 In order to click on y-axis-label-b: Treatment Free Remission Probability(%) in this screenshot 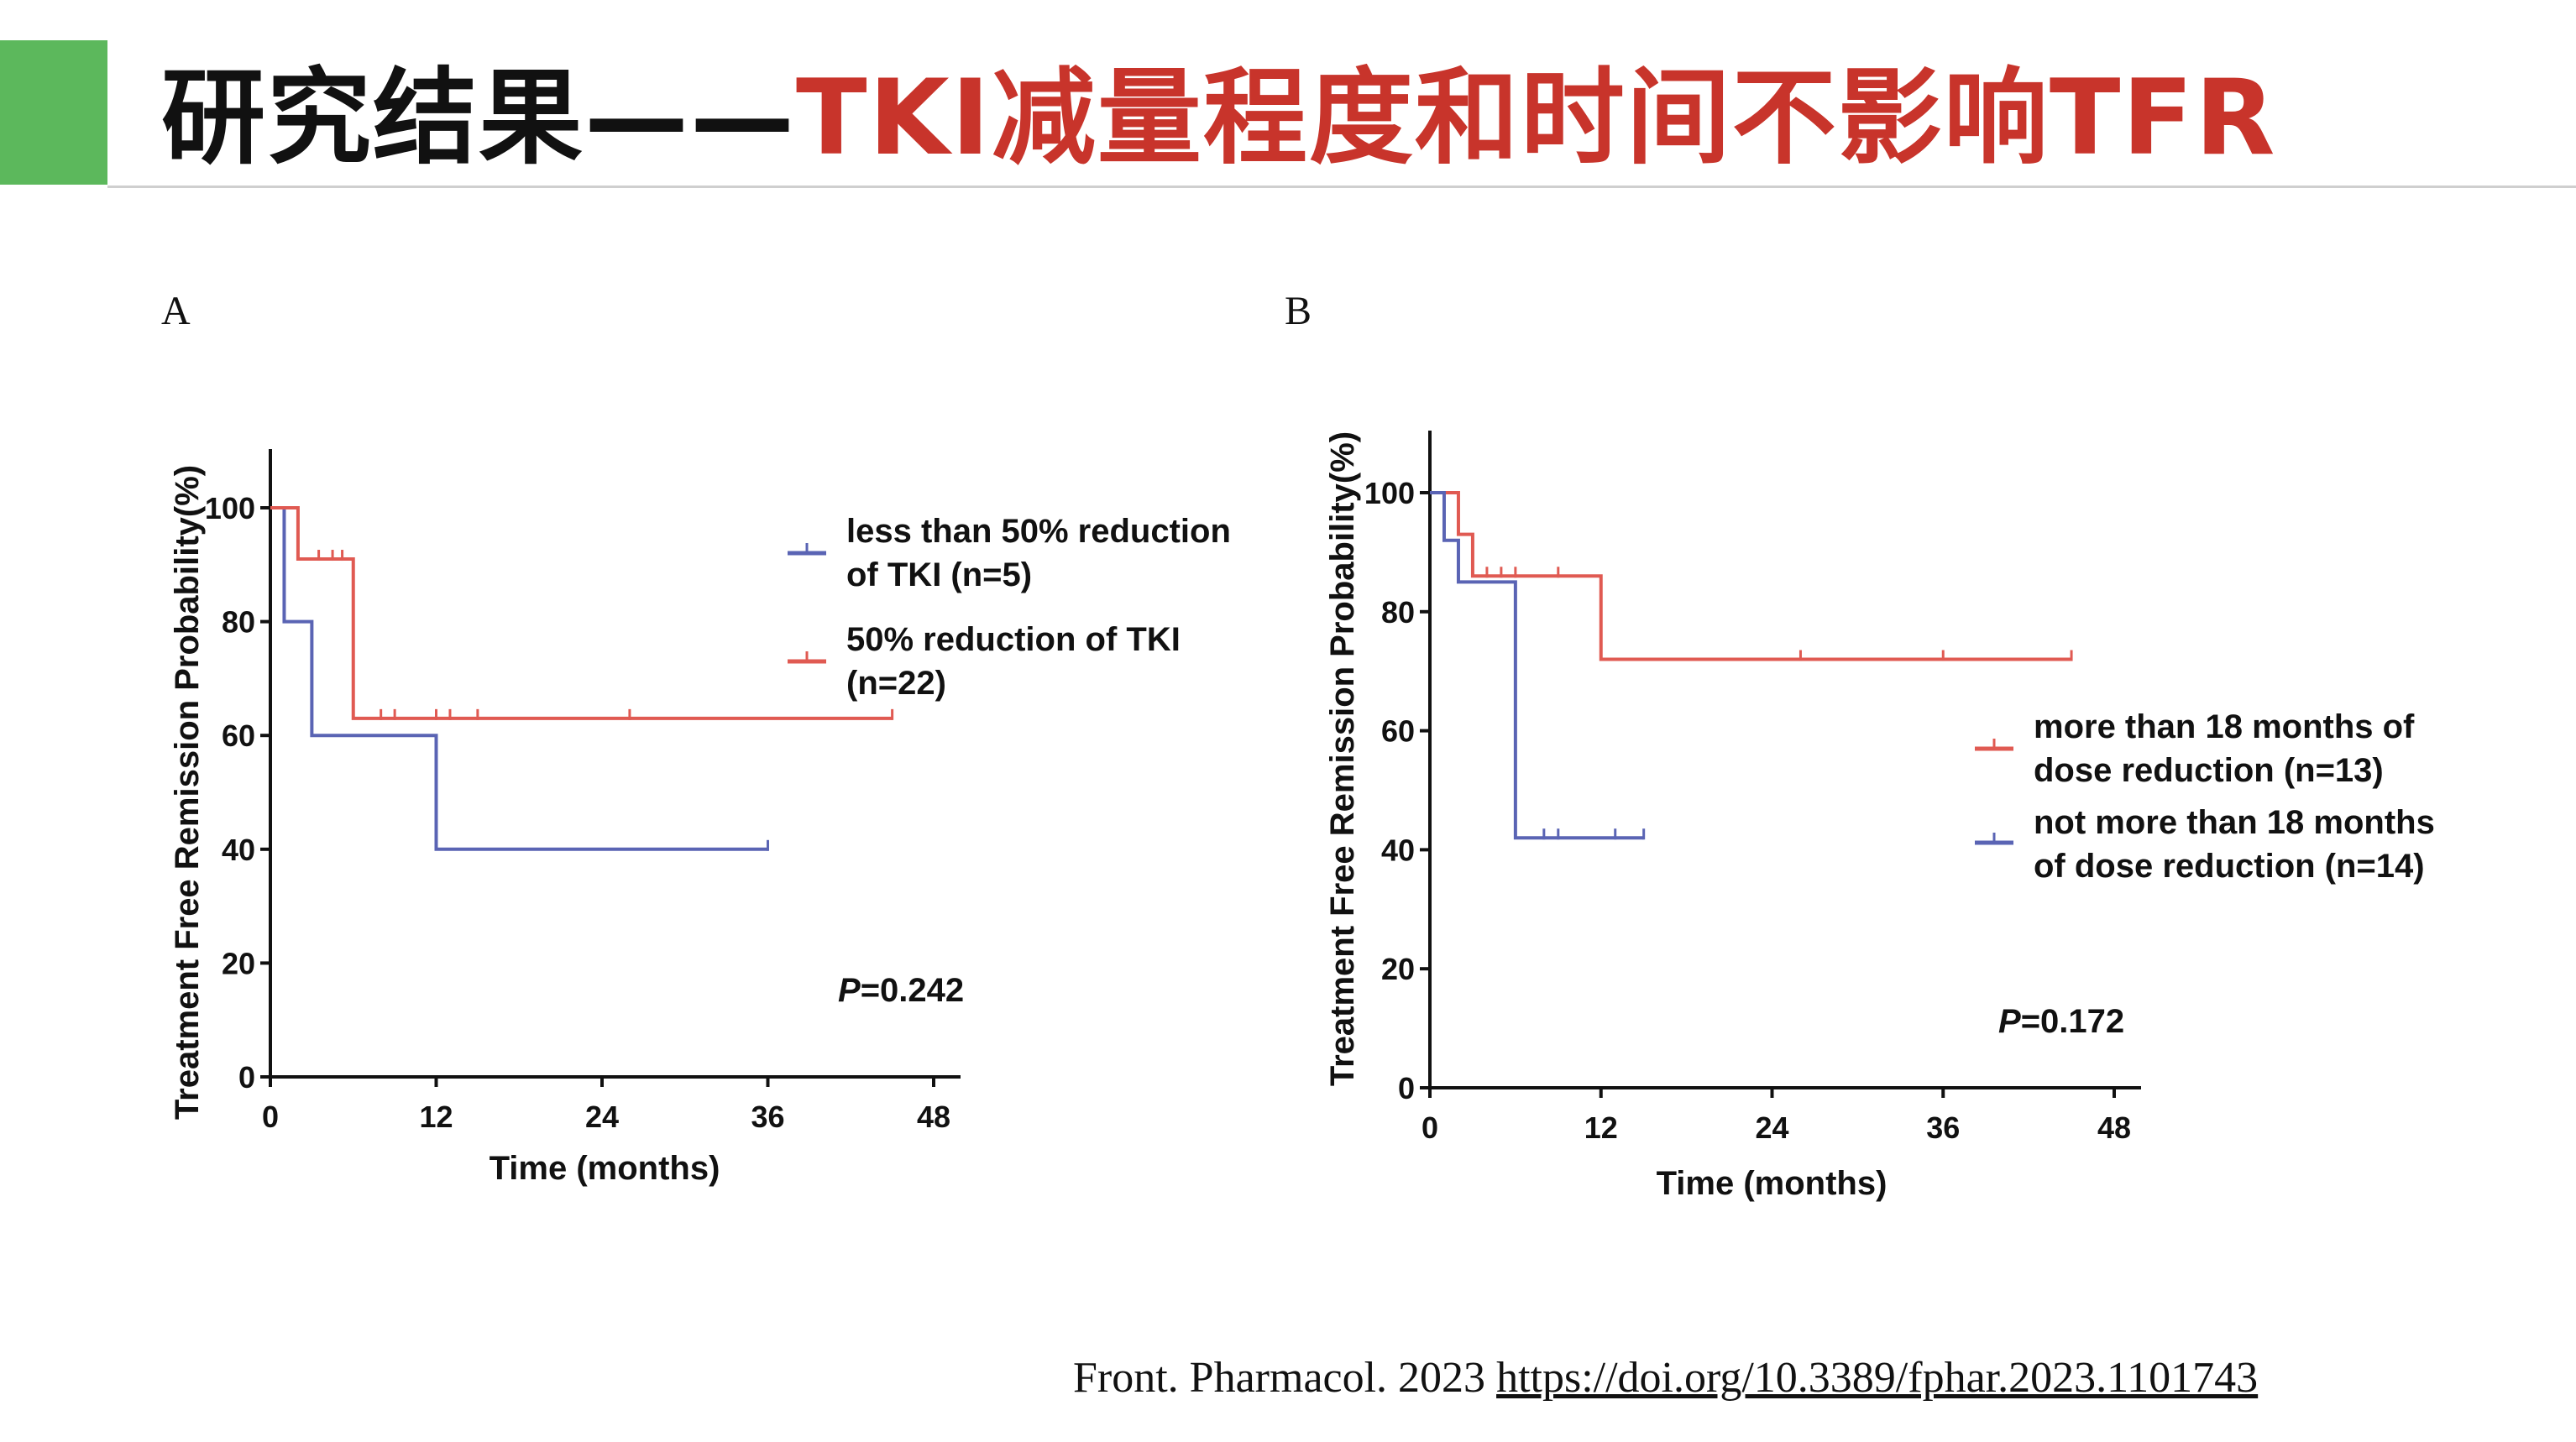, I will do `click(1343, 758)`.